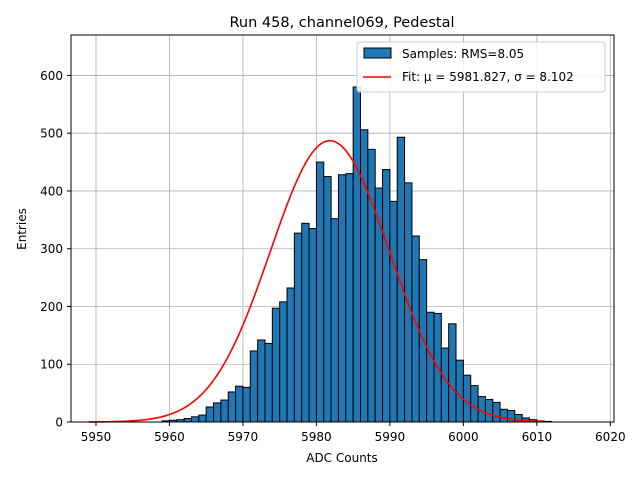 The width and height of the screenshot is (640, 484). I want to click on y-tick-label: 200, so click(51, 307).